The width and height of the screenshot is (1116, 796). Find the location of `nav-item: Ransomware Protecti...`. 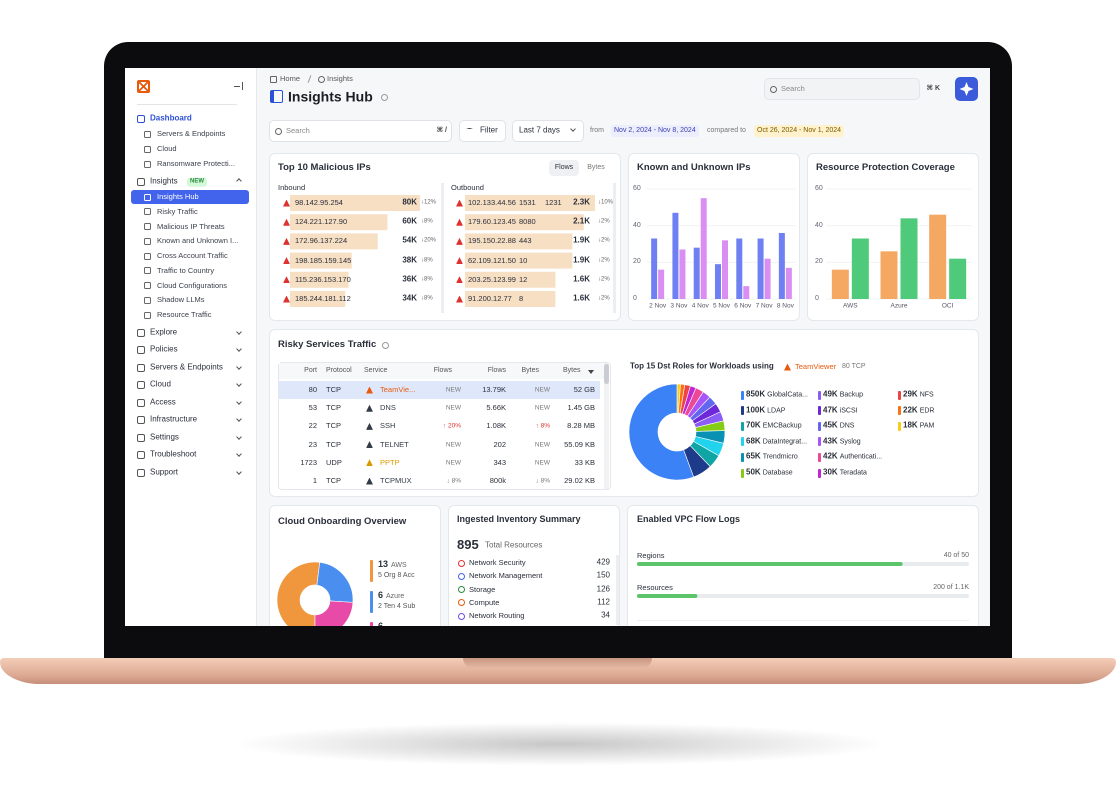

nav-item: Ransomware Protecti... is located at coordinates (196, 163).